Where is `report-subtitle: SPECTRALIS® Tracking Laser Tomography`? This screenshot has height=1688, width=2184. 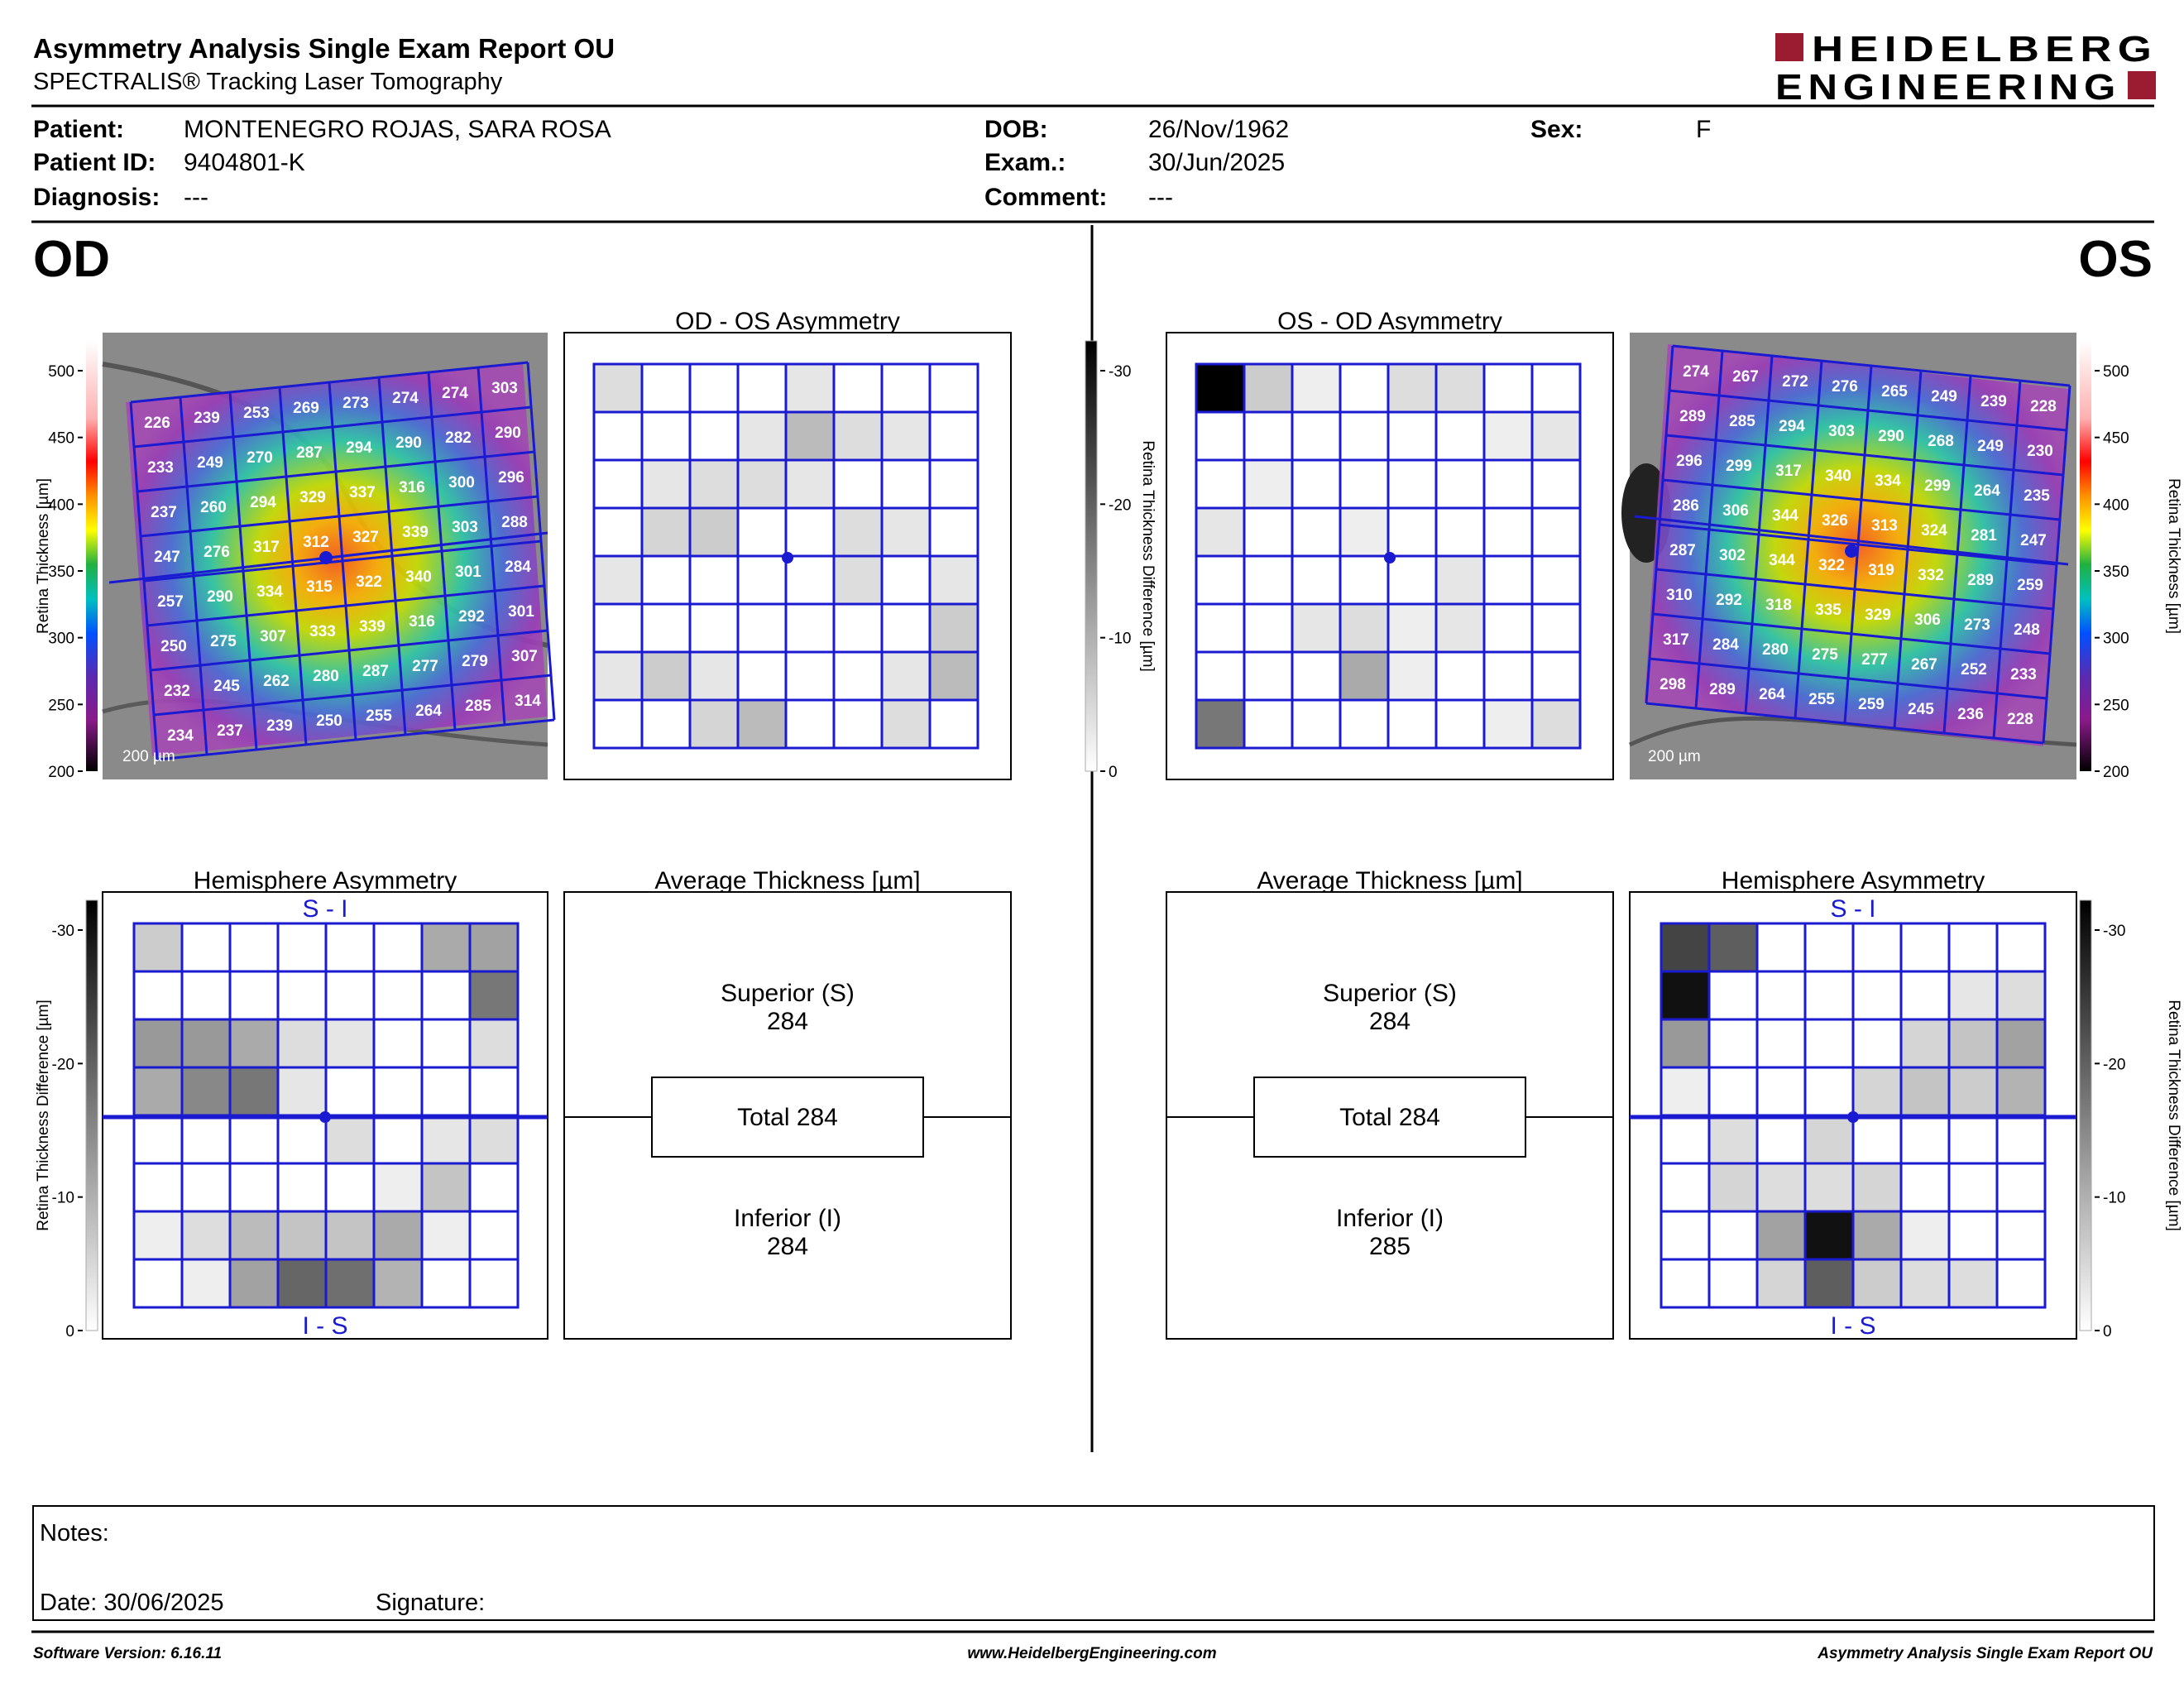
report-subtitle: SPECTRALIS® Tracking Laser Tomography is located at coordinates (268, 82).